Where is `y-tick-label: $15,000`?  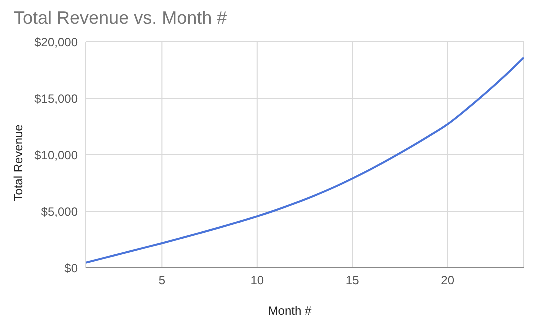 y-tick-label: $15,000 is located at coordinates (56, 99).